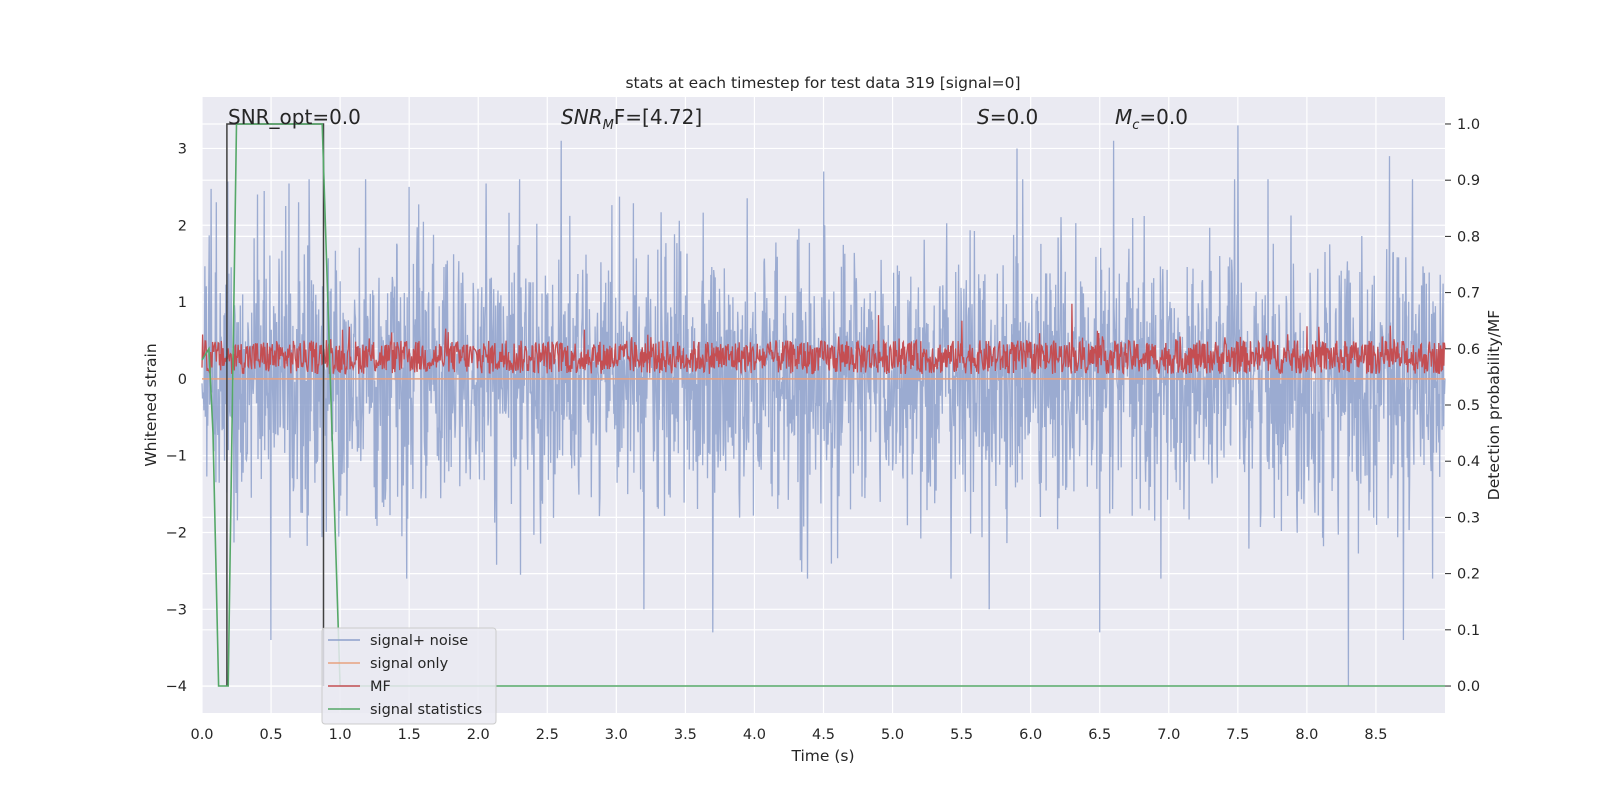 The height and width of the screenshot is (800, 1600). Describe the element at coordinates (1030, 735) in the screenshot. I see `x-tick-label: 6.0` at that location.